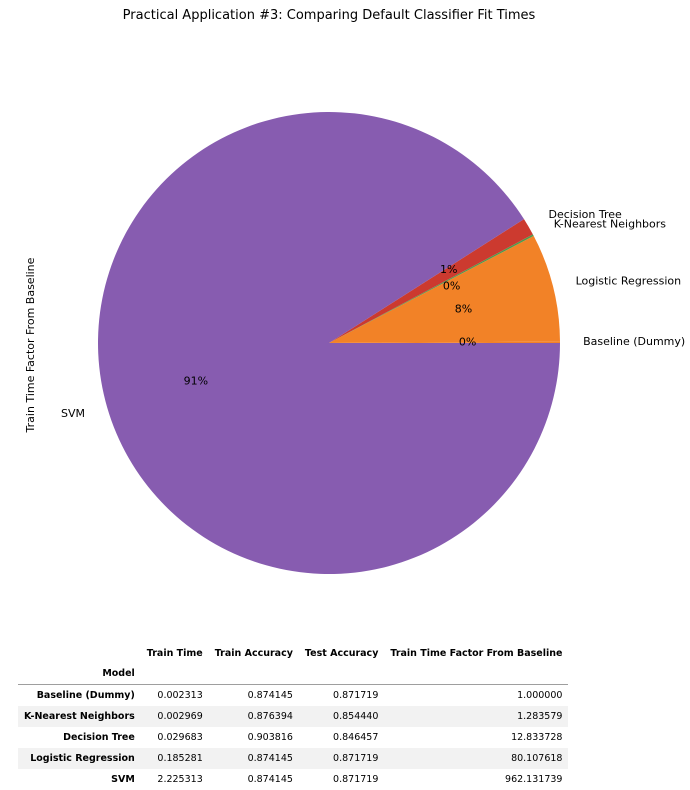 Image resolution: width=690 pixels, height=790 pixels. I want to click on slice-label-svm: SVM, so click(73, 413).